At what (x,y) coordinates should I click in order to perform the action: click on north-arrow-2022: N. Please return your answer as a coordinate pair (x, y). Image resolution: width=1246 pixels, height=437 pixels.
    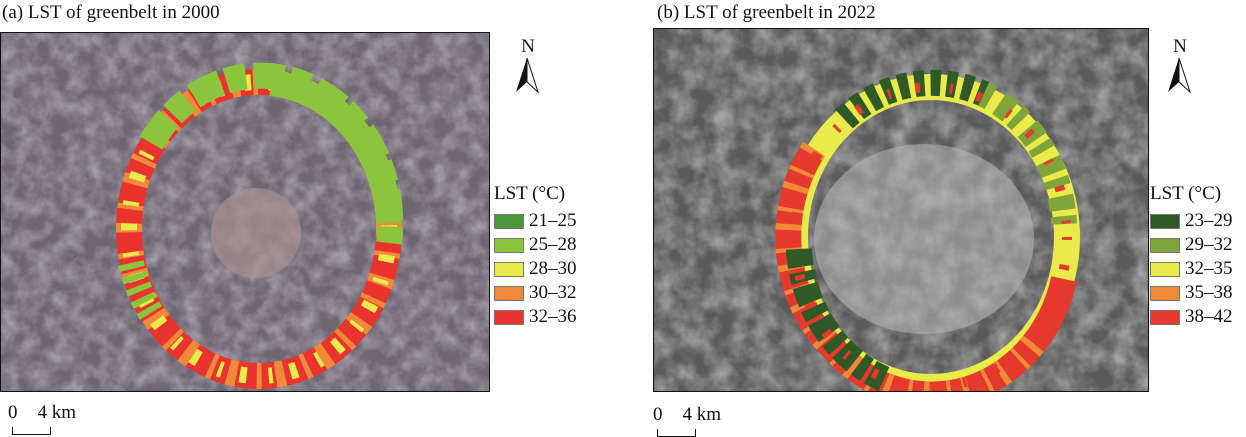
    Looking at the image, I should click on (1180, 67).